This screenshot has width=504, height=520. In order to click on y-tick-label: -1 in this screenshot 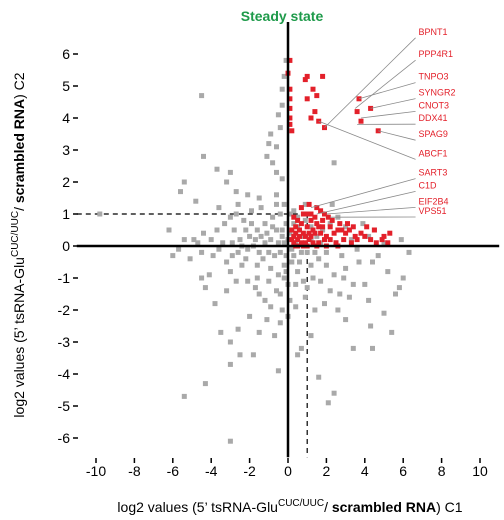, I will do `click(64, 278)`.